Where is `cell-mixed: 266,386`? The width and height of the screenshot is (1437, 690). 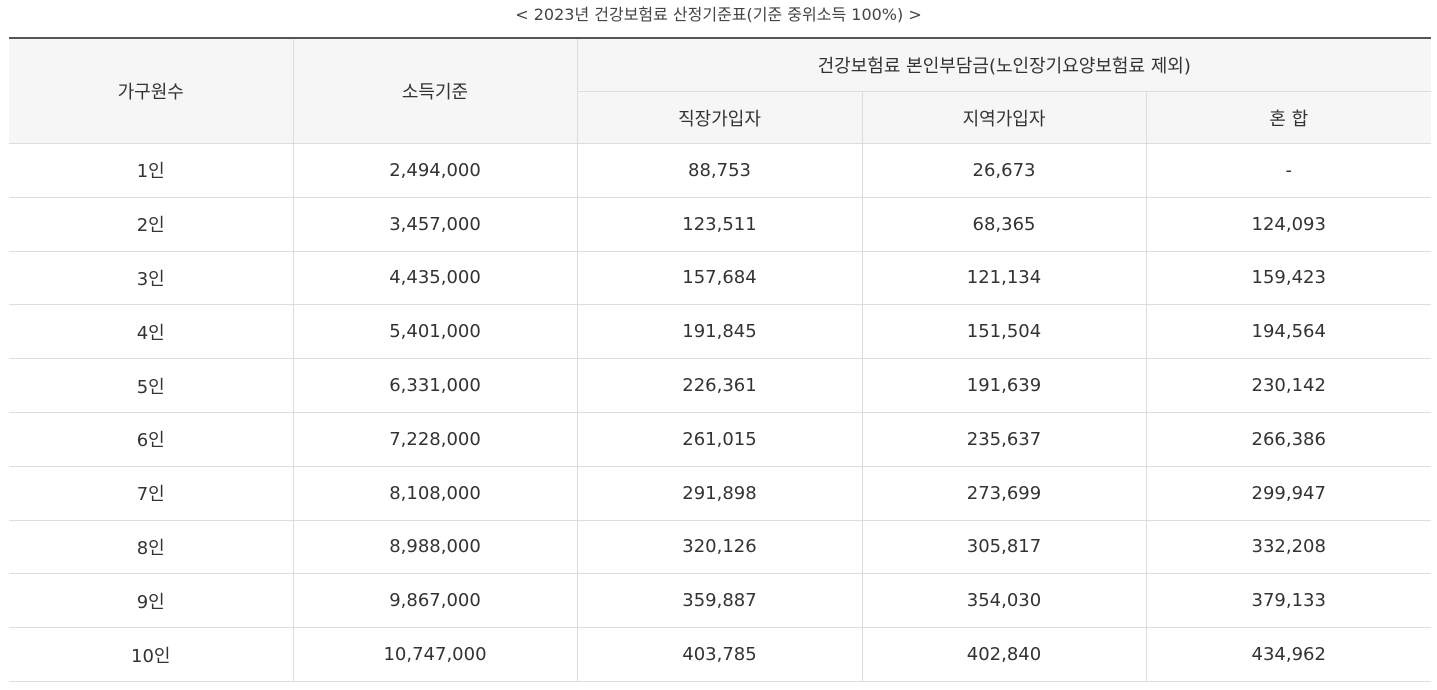
cell-mixed: 266,386 is located at coordinates (1288, 439).